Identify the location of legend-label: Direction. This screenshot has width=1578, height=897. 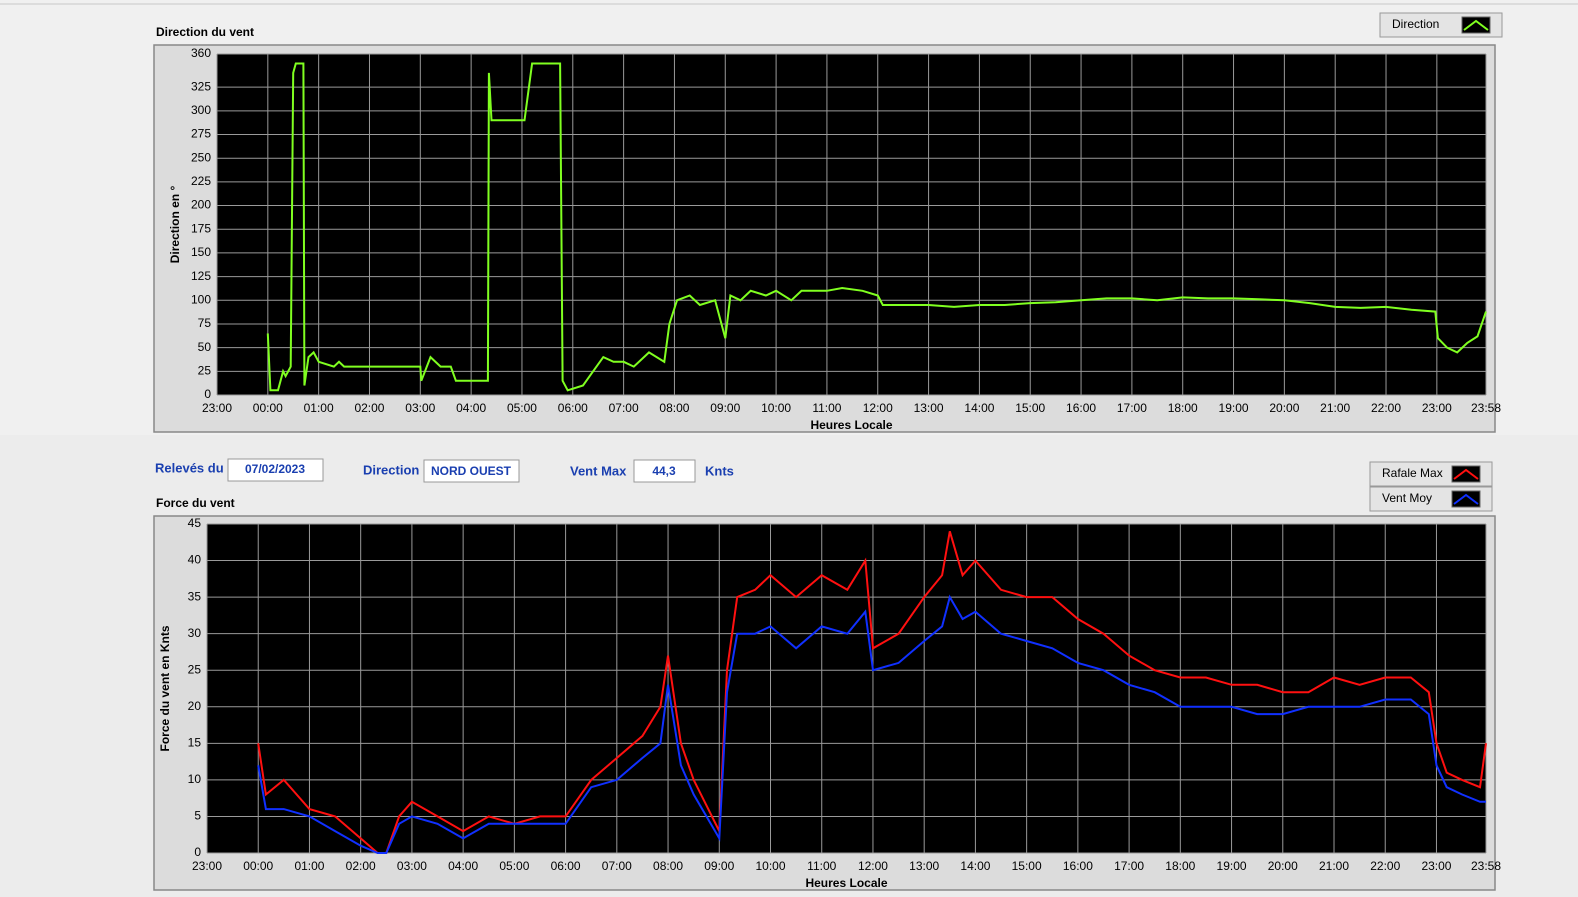
(1415, 24).